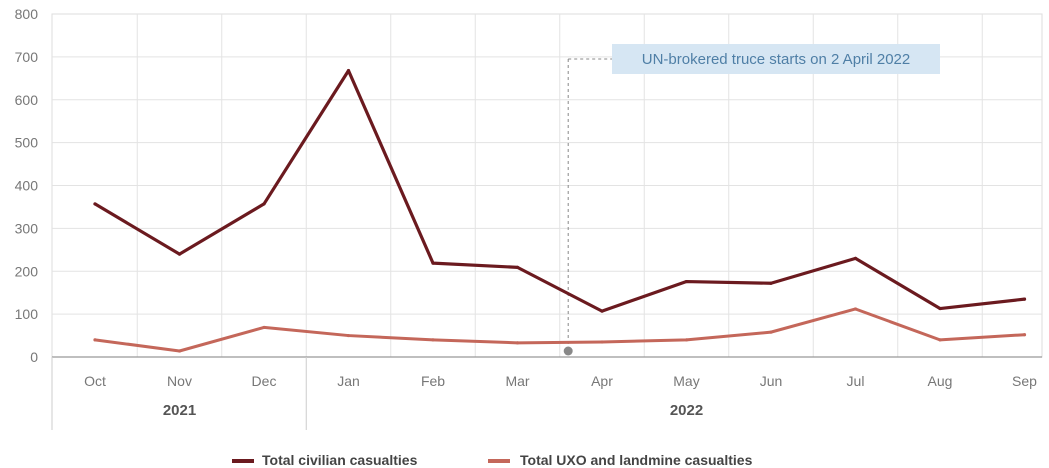 The width and height of the screenshot is (1049, 468). What do you see at coordinates (27, 14) in the screenshot?
I see `y-tick-label: 800` at bounding box center [27, 14].